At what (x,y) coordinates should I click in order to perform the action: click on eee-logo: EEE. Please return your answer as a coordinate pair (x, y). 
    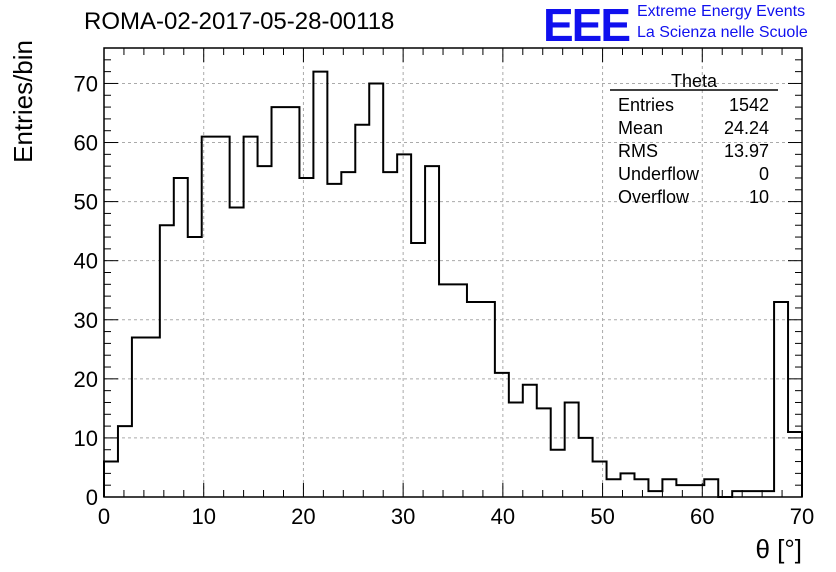
    Looking at the image, I should click on (587, 25).